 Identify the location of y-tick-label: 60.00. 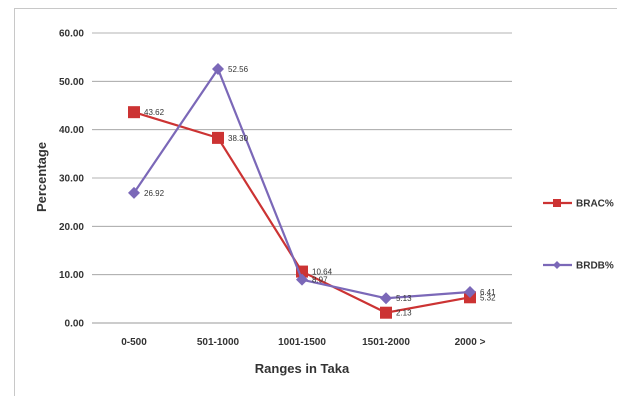
(71, 34).